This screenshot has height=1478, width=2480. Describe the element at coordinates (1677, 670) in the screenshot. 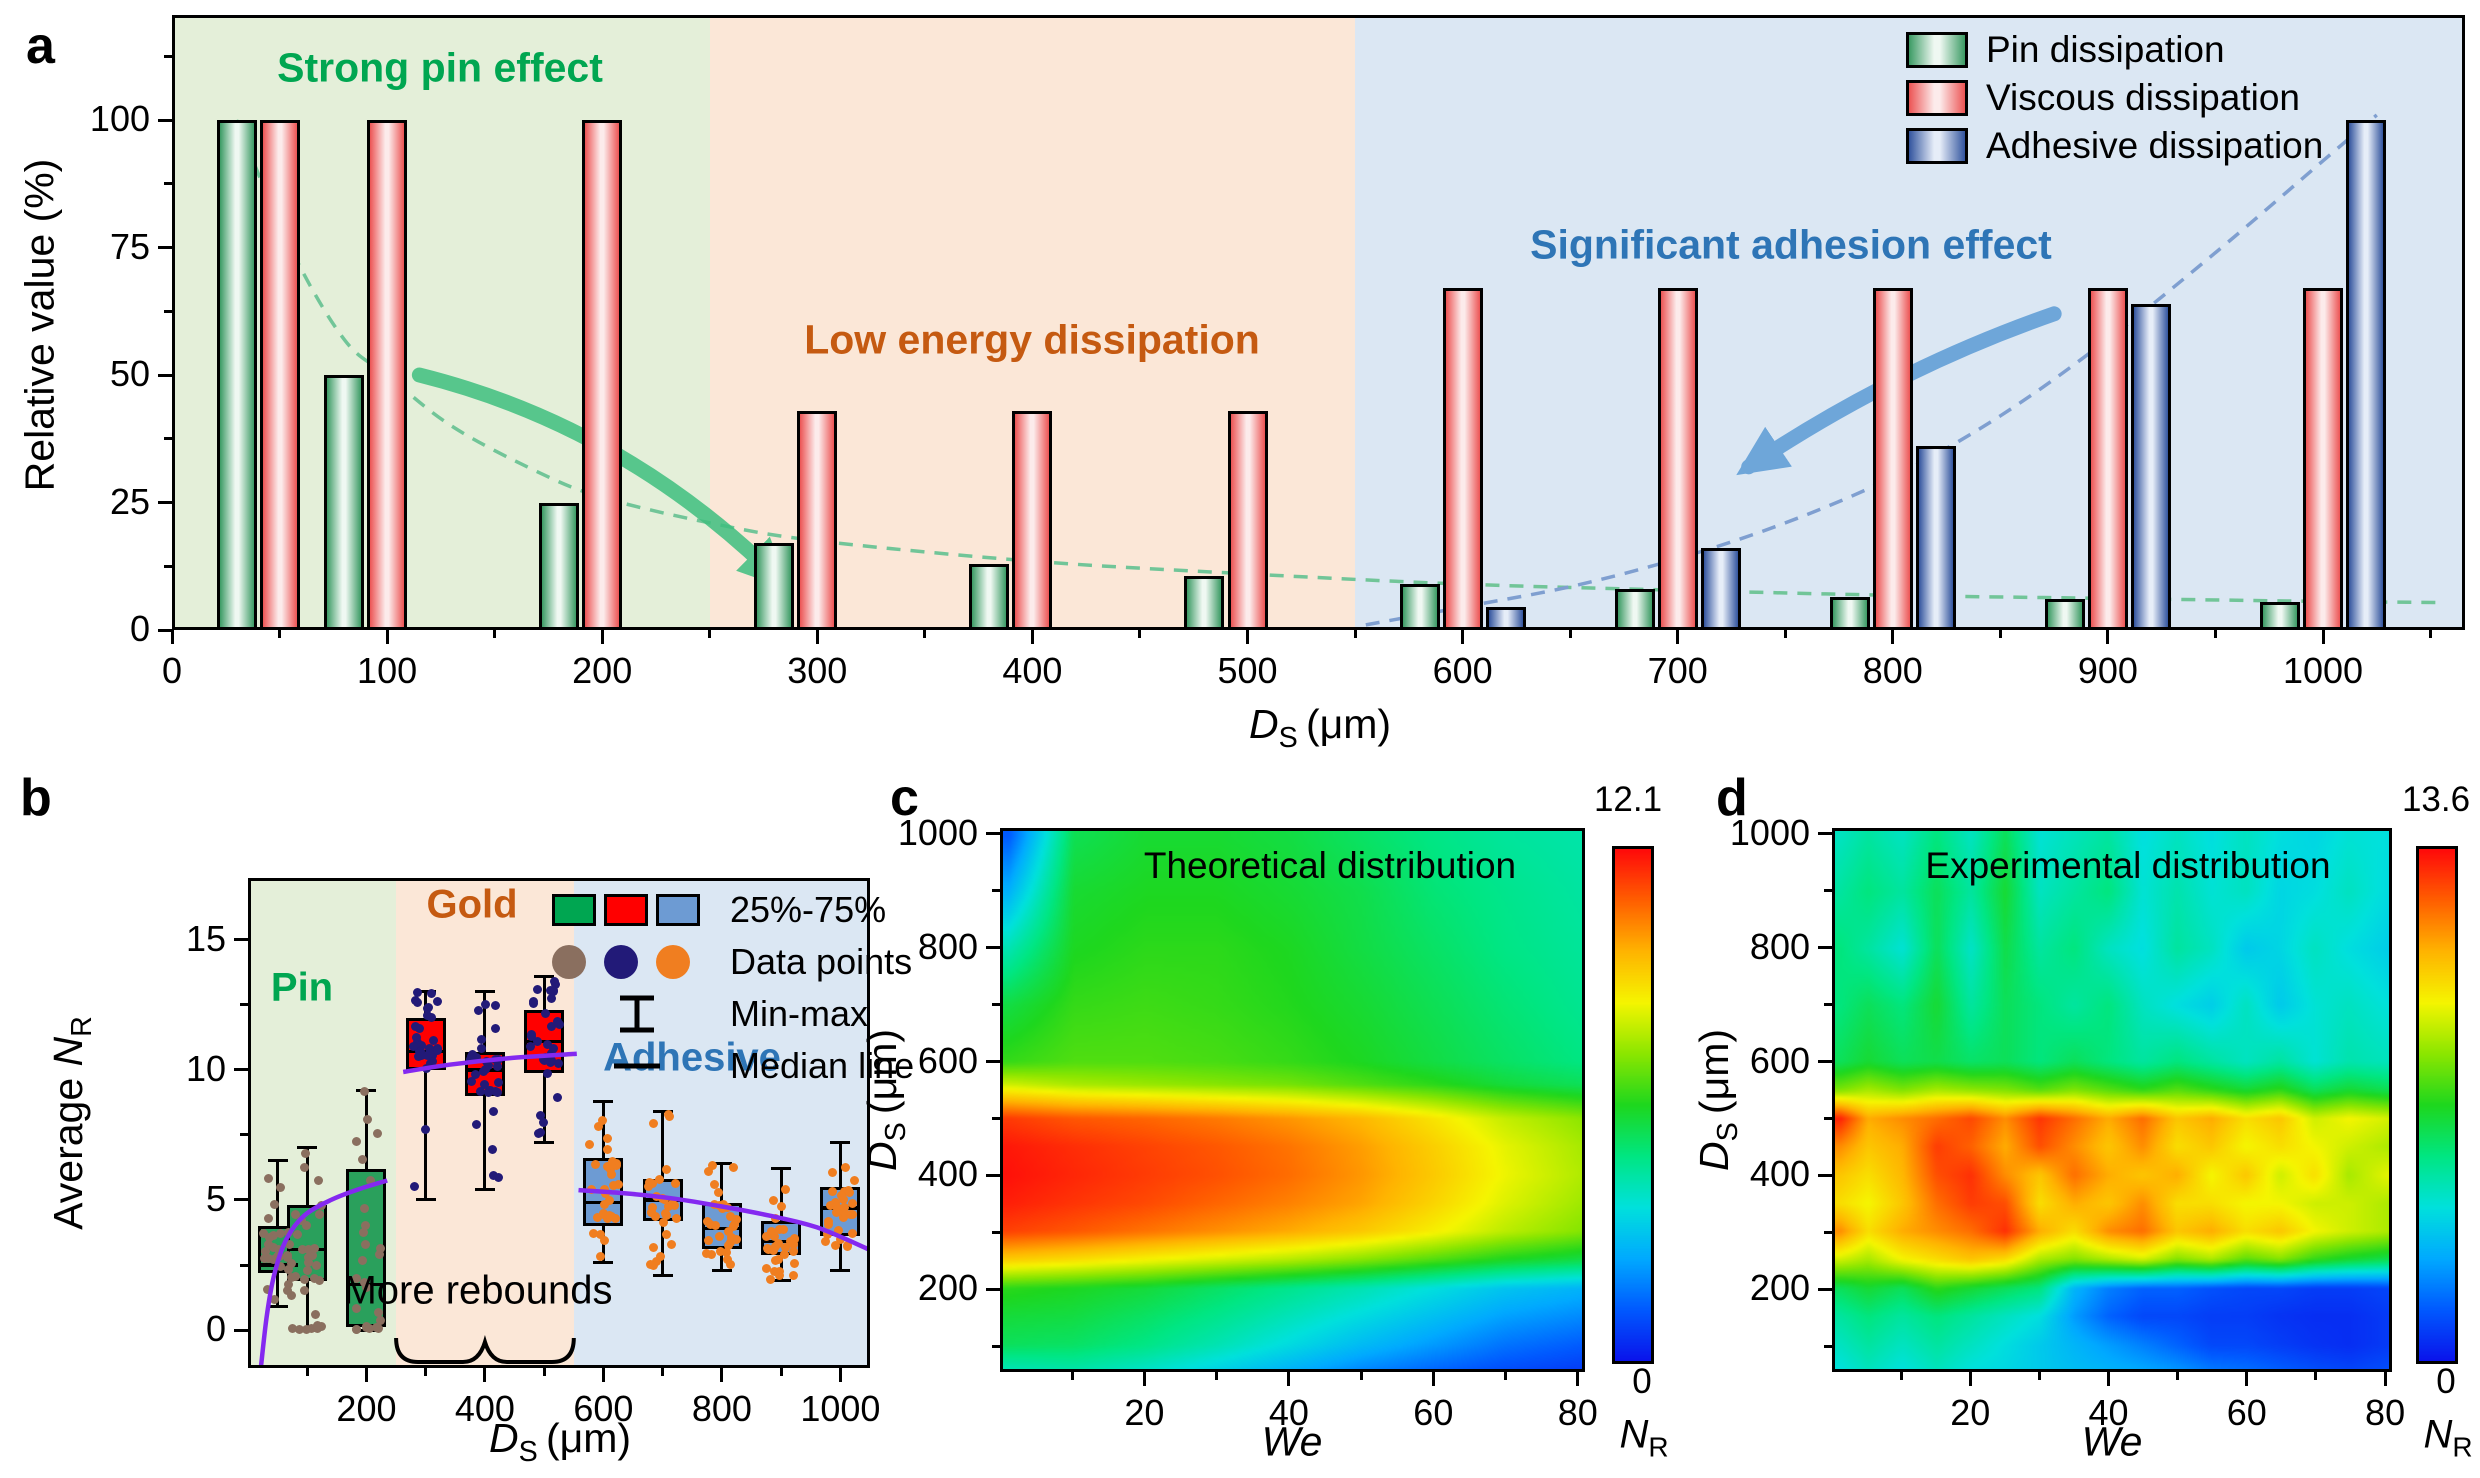

I see `x-tick-label: 700` at that location.